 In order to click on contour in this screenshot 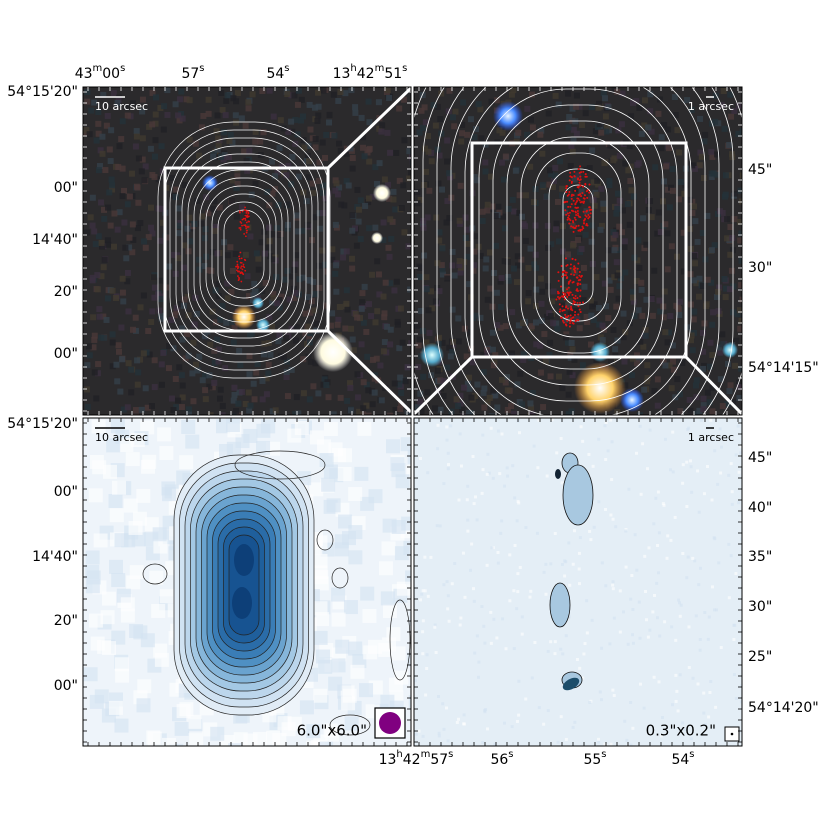, I will do `click(244, 250)`.